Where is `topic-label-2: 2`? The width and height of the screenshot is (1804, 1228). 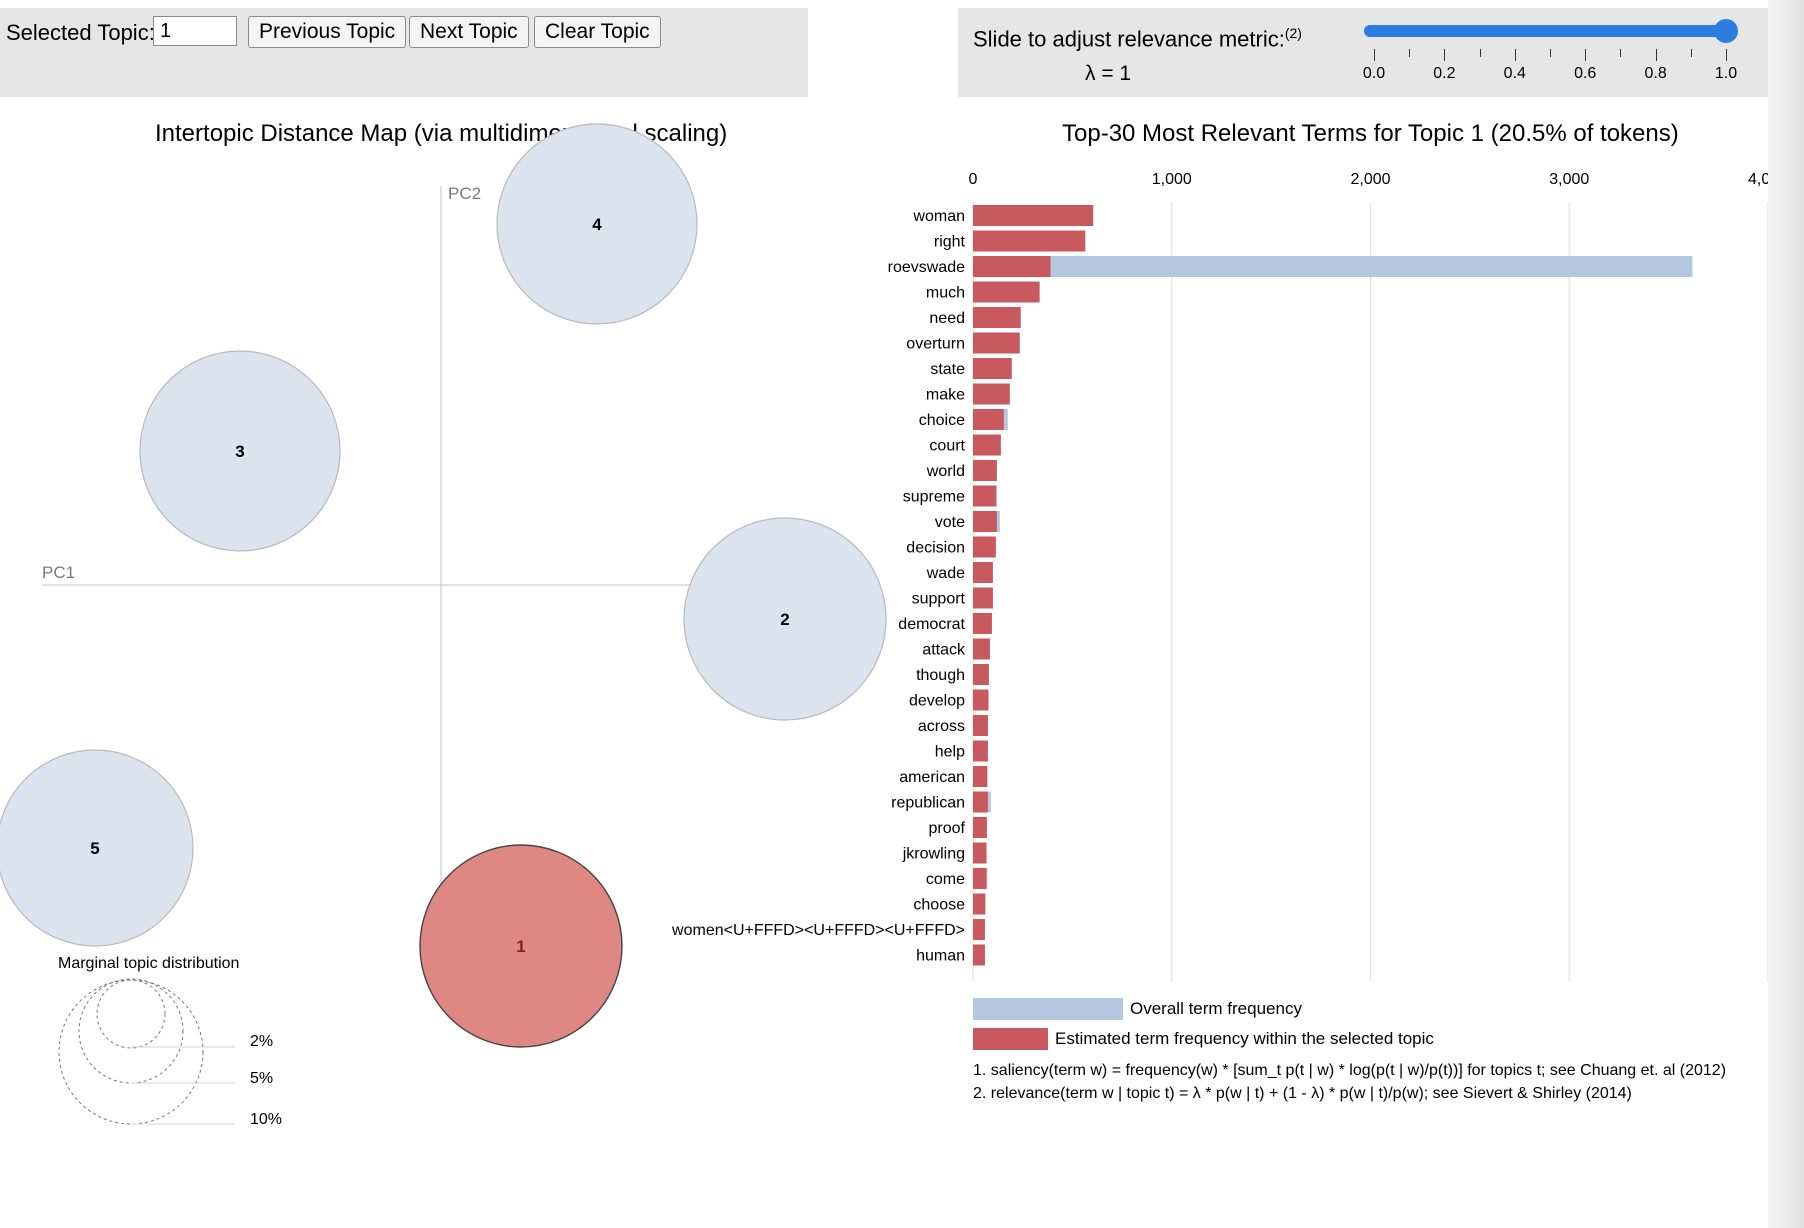 topic-label-2: 2 is located at coordinates (784, 619).